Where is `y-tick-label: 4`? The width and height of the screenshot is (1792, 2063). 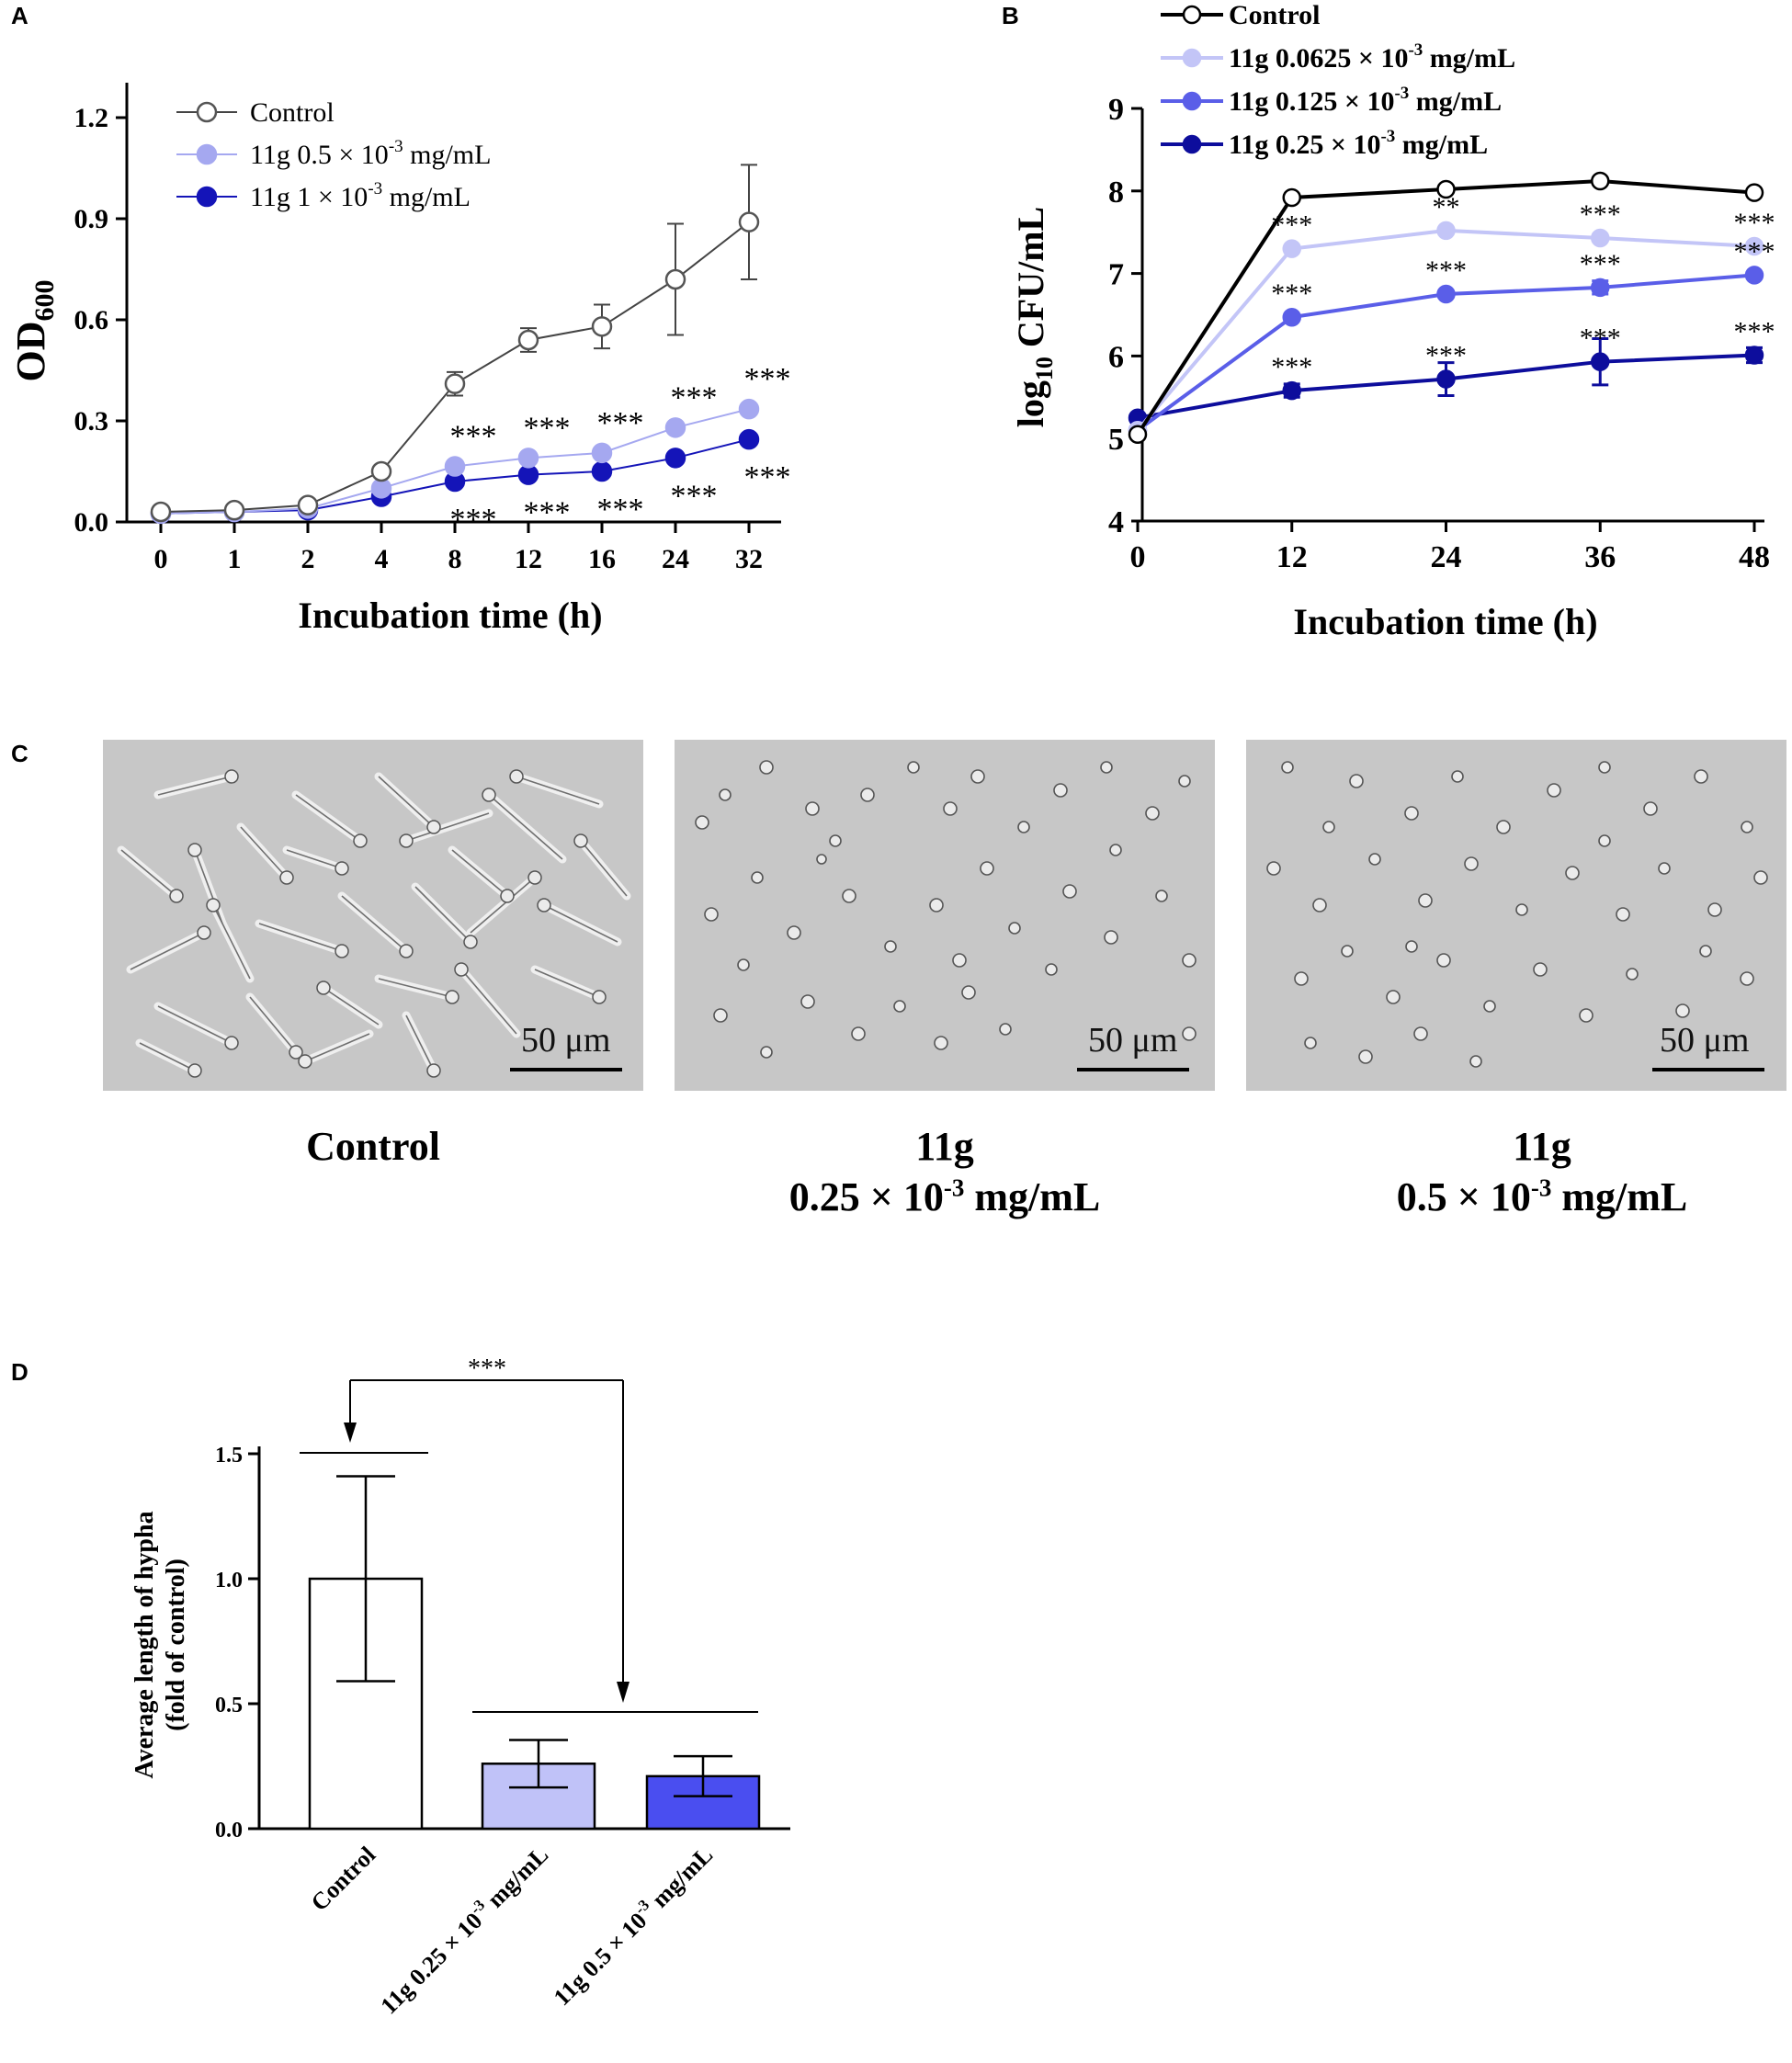
y-tick-label: 4 is located at coordinates (1116, 522).